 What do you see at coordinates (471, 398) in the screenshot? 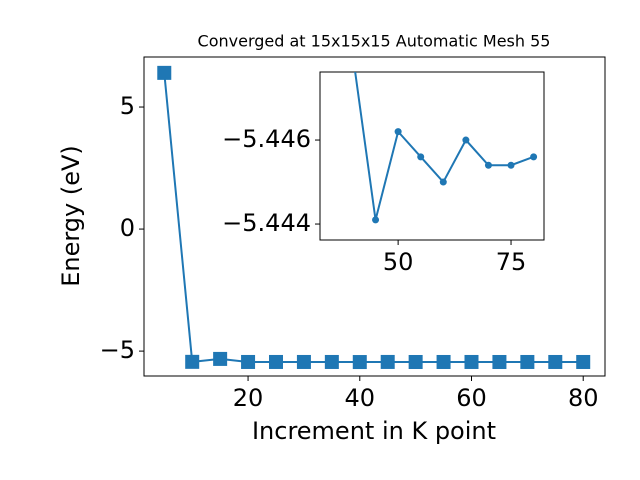
I see `x-tick-label: 60` at bounding box center [471, 398].